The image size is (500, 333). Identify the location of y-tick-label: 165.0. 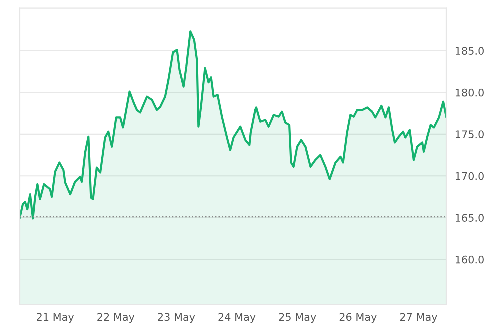
(470, 218).